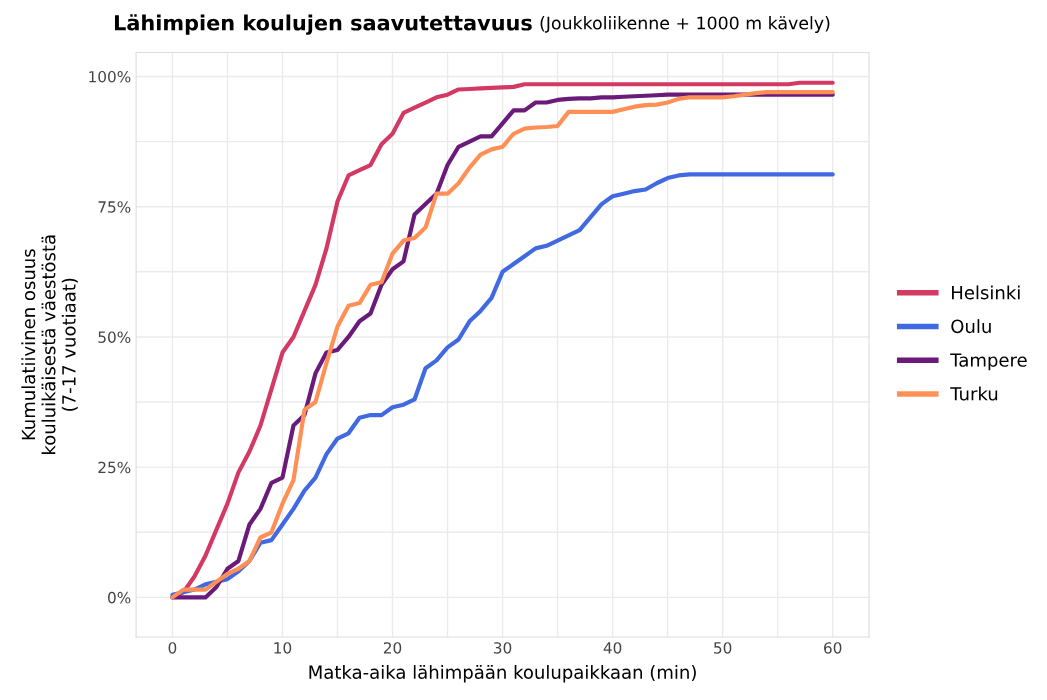 This screenshot has width=1047, height=700. Describe the element at coordinates (119, 597) in the screenshot. I see `y-tick-label: 0%` at that location.